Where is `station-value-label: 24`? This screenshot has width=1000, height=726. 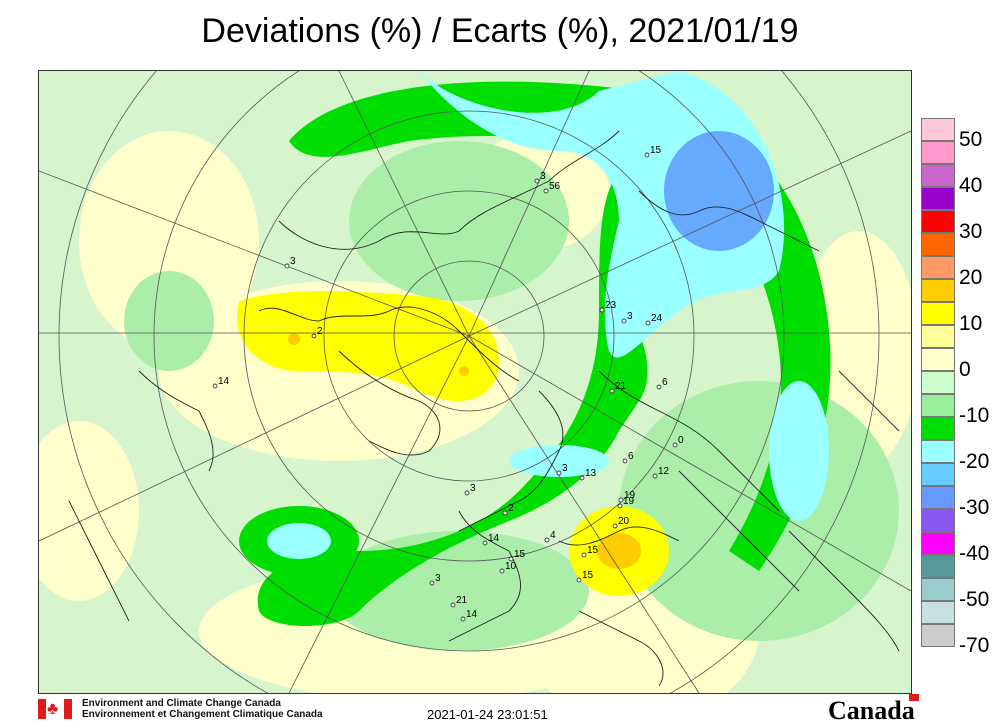 station-value-label: 24 is located at coordinates (657, 318).